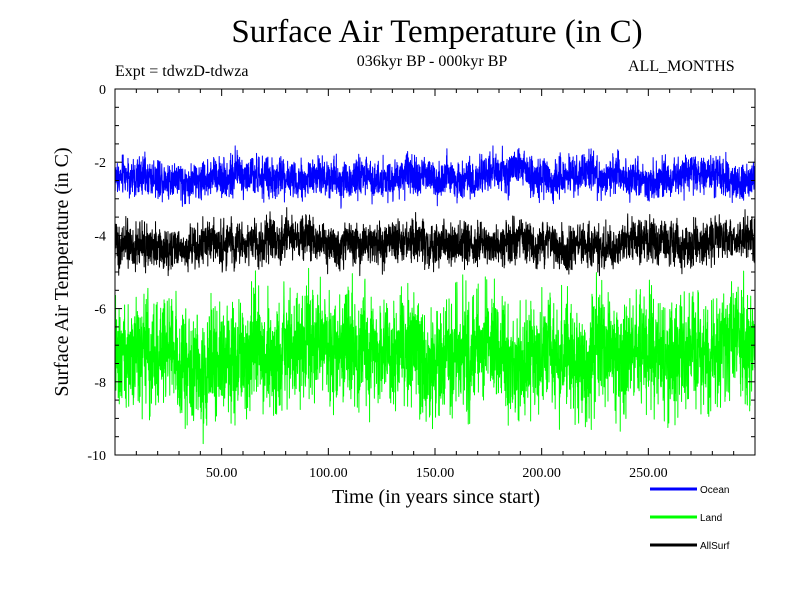  I want to click on y-tick-label: -2, so click(100, 163).